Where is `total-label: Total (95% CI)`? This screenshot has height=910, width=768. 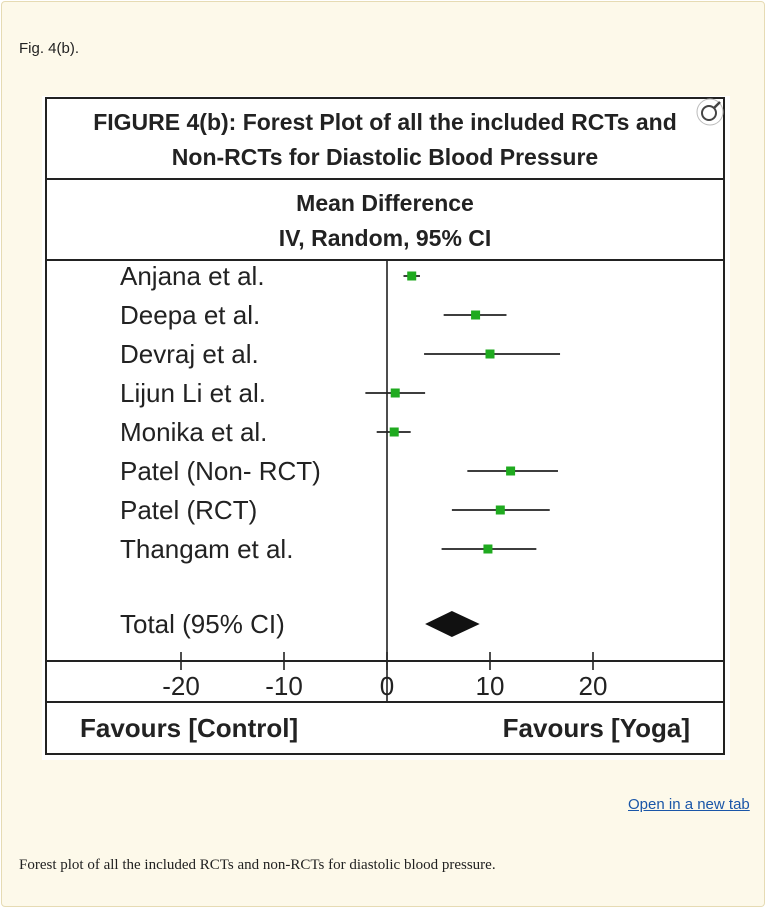
total-label: Total (95% CI) is located at coordinates (202, 624).